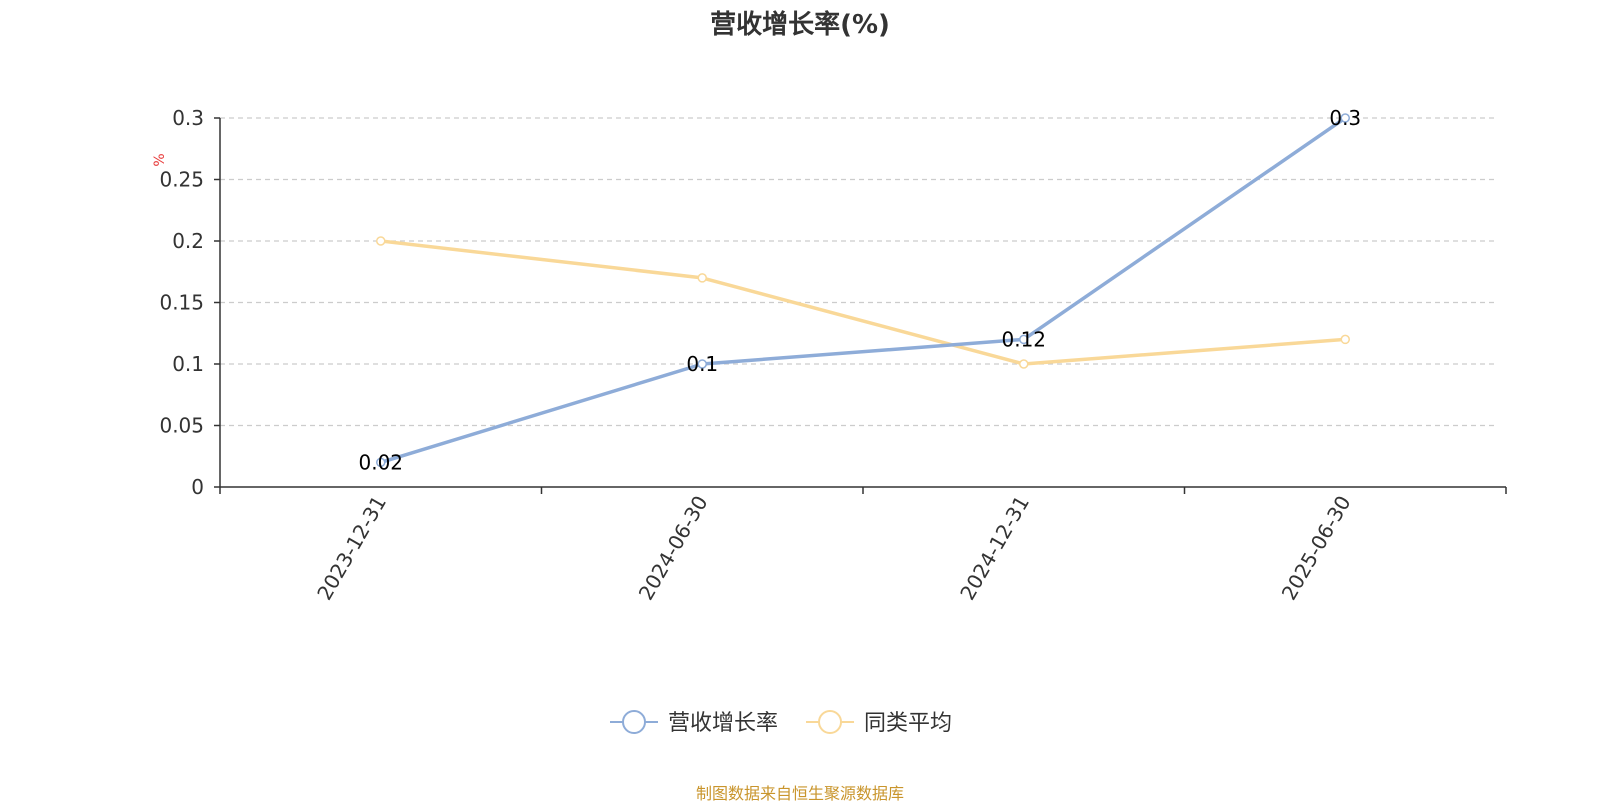 The height and width of the screenshot is (804, 1600). I want to click on y-tick-label: 0.3, so click(188, 118).